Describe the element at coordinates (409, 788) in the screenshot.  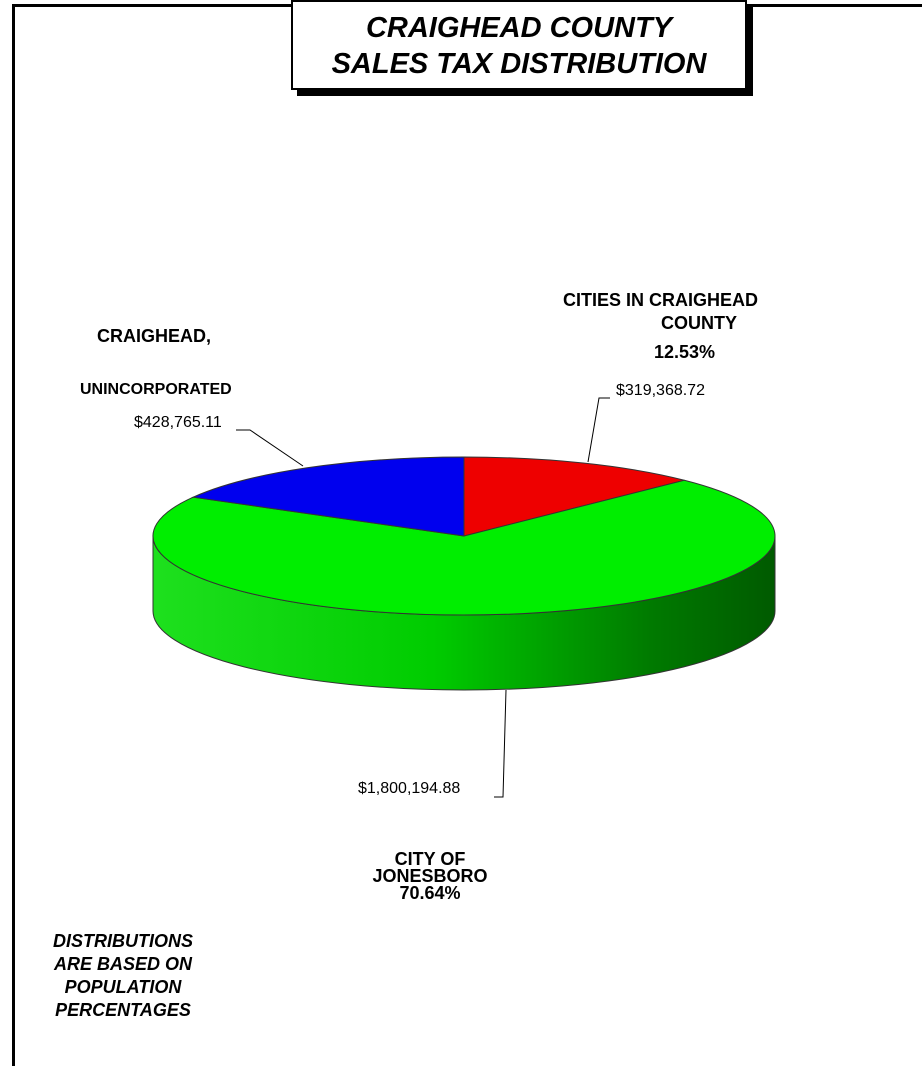
I see `jonesboro-value-label: $1,800,194.88` at that location.